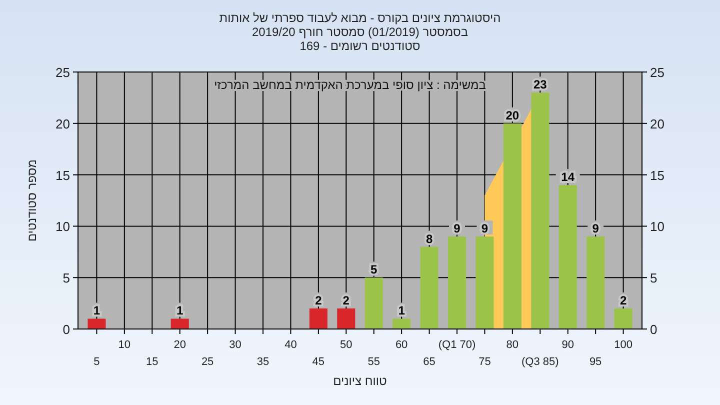  What do you see at coordinates (97, 362) in the screenshot?
I see `x-tick-label: 5` at bounding box center [97, 362].